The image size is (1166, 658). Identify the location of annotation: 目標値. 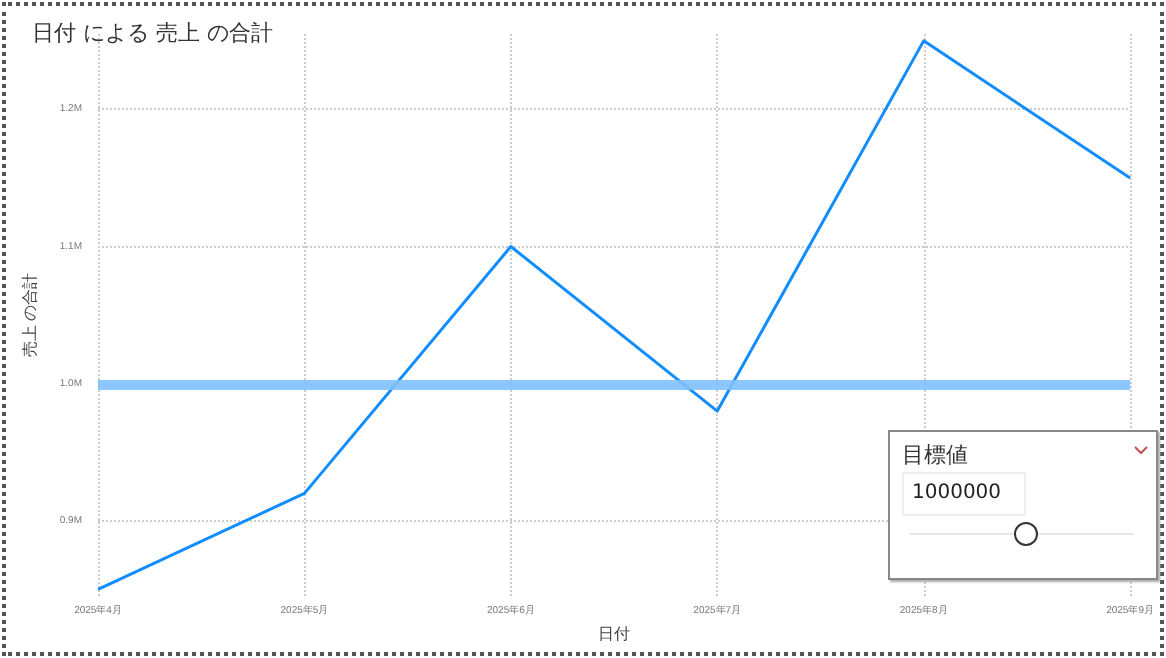
(935, 455).